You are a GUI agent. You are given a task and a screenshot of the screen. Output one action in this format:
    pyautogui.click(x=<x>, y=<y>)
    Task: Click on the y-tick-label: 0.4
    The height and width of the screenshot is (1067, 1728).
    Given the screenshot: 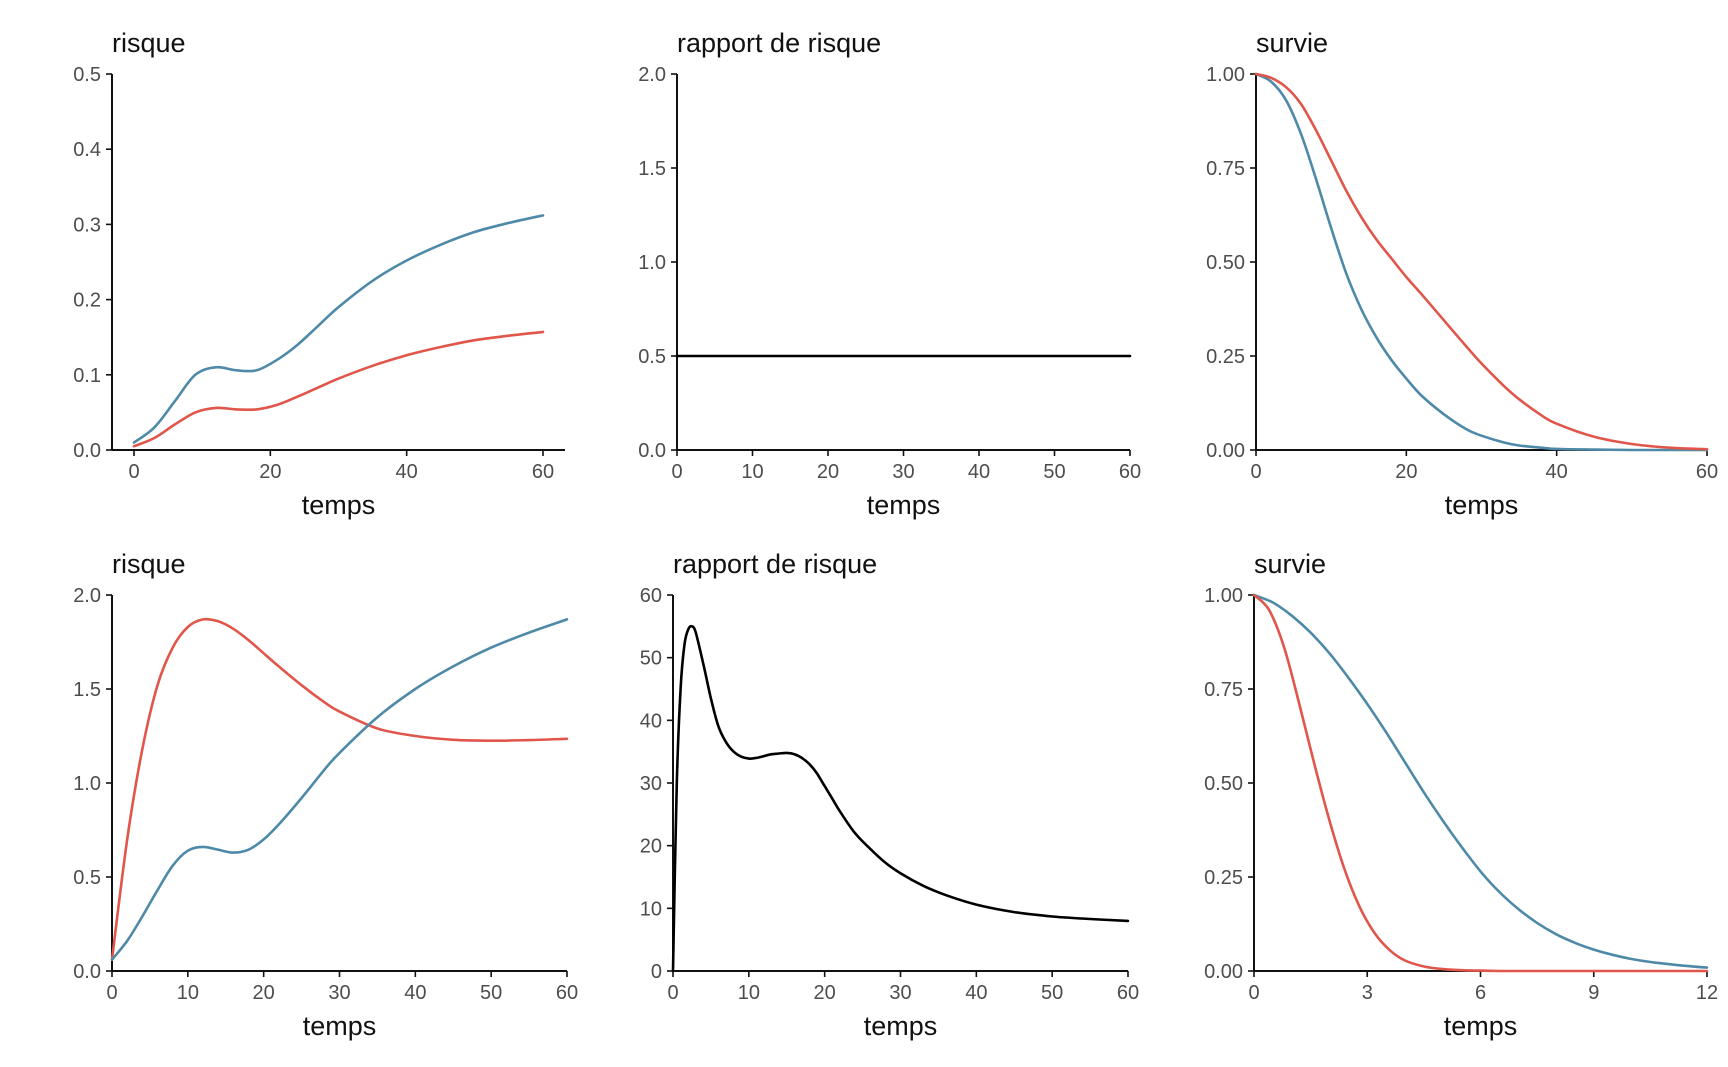 What is the action you would take?
    pyautogui.click(x=87, y=150)
    